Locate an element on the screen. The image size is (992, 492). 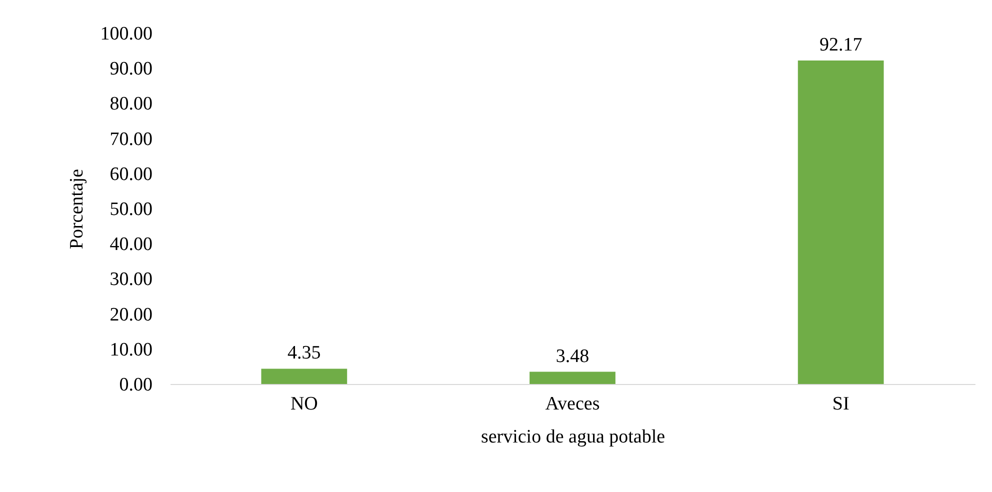
y-tick-label: 70.00 is located at coordinates (131, 139).